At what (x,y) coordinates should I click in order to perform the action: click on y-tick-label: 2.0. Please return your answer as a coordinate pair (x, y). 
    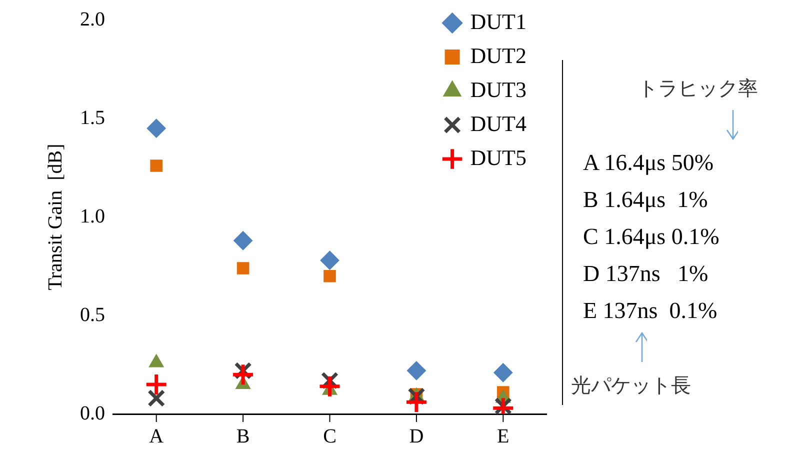
    Looking at the image, I should click on (92, 19).